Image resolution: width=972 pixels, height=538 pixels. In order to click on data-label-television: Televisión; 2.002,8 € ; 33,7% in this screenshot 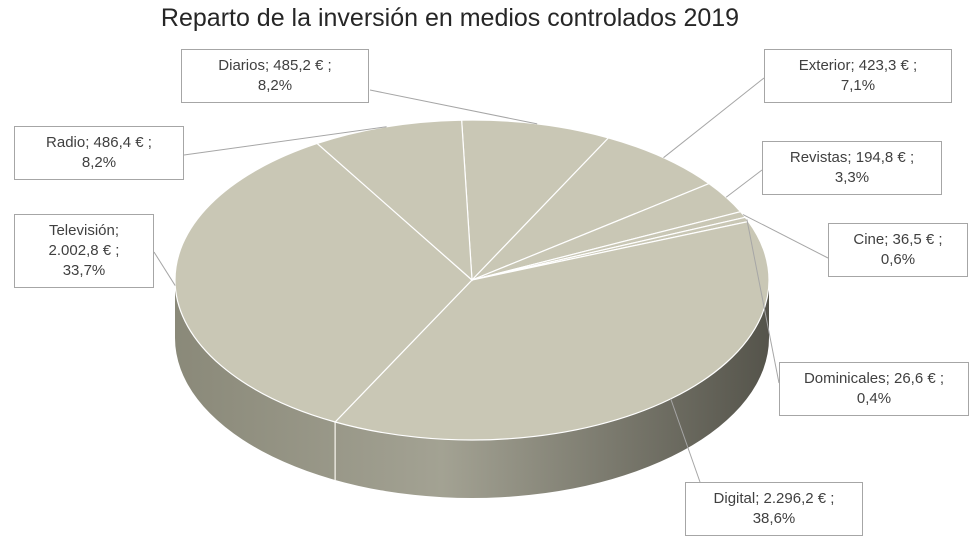, I will do `click(84, 251)`.